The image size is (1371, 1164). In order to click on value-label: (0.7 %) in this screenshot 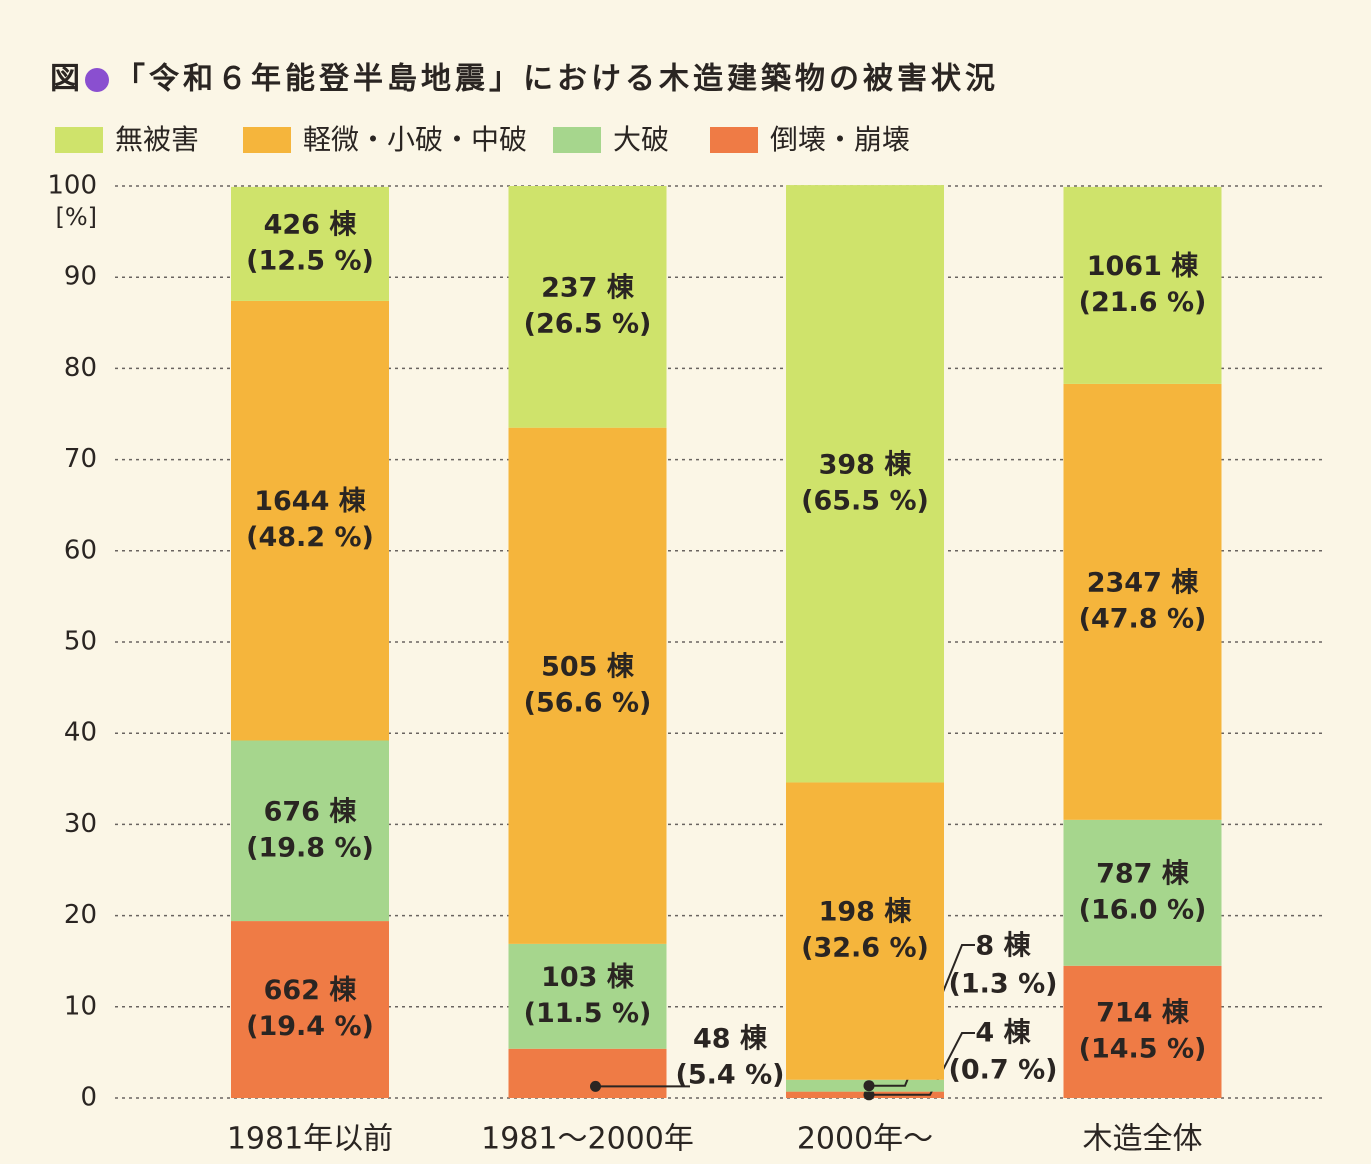, I will do `click(1003, 1070)`.